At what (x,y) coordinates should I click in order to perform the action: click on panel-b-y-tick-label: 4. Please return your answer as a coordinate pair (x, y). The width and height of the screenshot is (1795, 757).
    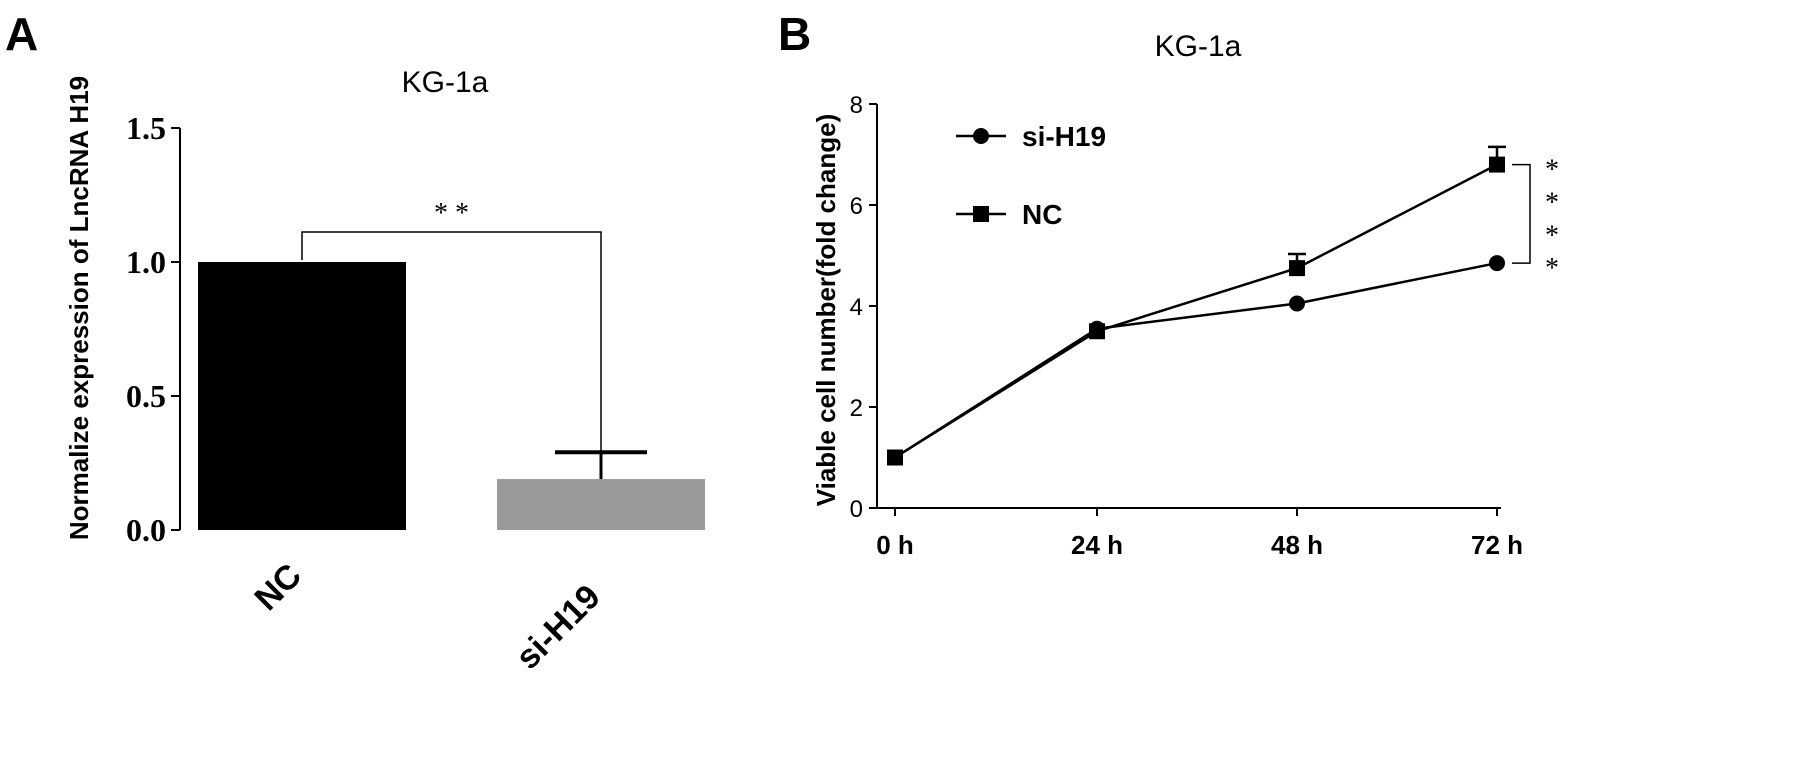
    Looking at the image, I should click on (856, 307).